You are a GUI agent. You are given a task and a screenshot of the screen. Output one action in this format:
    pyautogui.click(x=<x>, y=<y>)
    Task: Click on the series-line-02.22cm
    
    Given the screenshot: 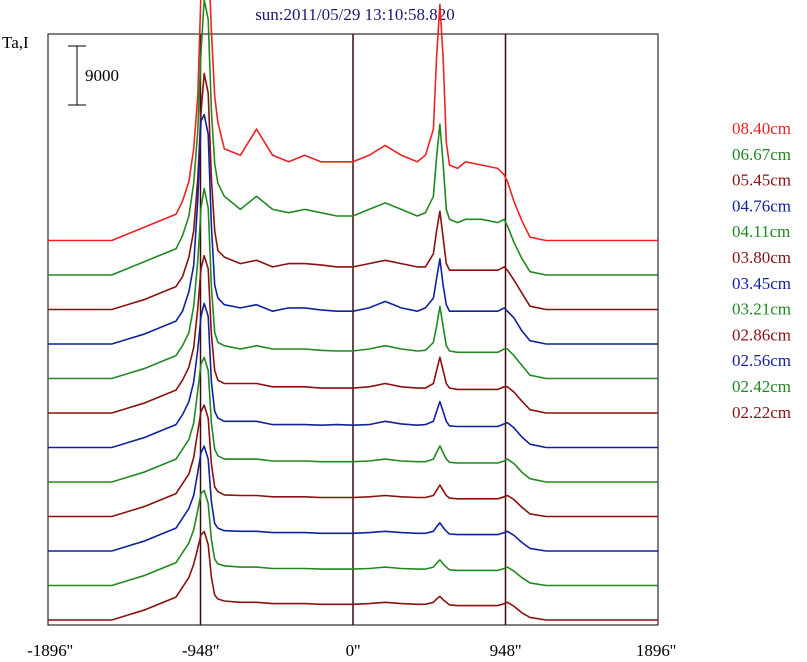 What is the action you would take?
    pyautogui.click(x=353, y=575)
    